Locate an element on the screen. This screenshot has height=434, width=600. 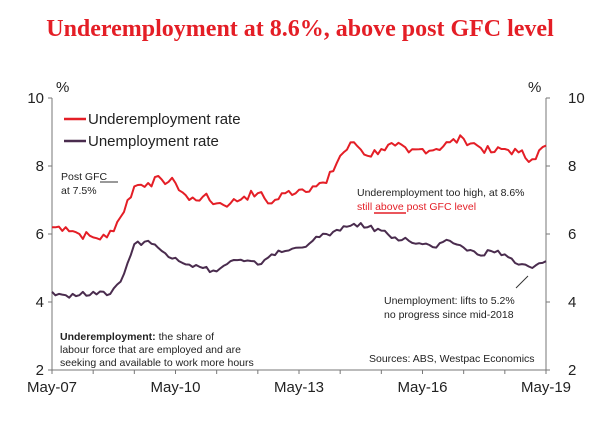
definition-line-2: labour force that are employed and are is located at coordinates (150, 350).